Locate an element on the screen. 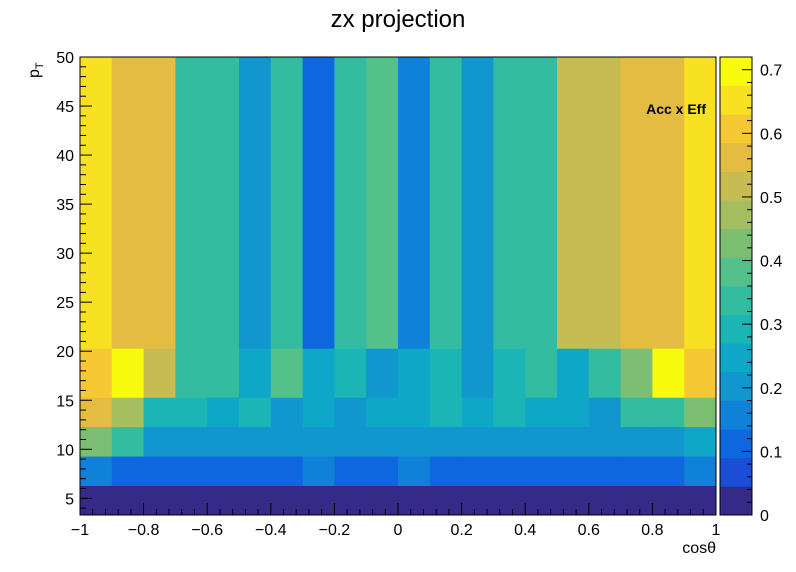  colorbar-tick-label: 0.2 is located at coordinates (771, 389).